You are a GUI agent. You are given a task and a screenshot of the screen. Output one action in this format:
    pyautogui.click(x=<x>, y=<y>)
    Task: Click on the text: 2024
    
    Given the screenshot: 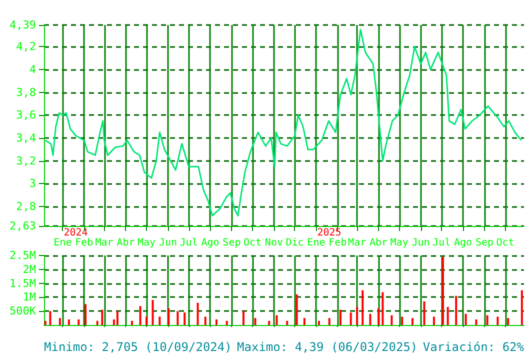 What is the action you would take?
    pyautogui.click(x=76, y=233)
    